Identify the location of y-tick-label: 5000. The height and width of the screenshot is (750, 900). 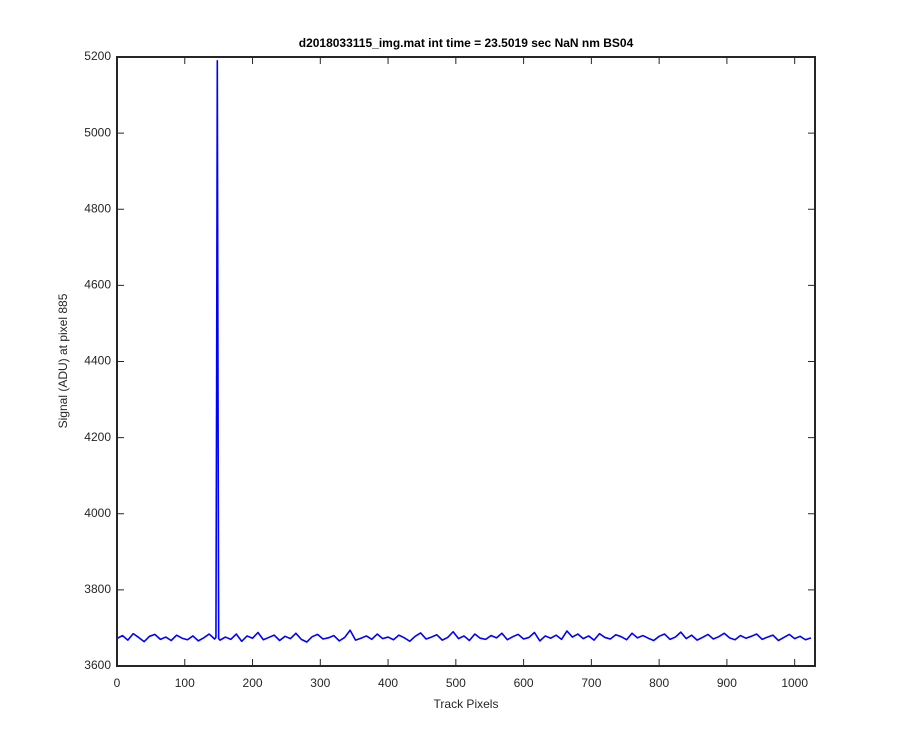
(97, 132).